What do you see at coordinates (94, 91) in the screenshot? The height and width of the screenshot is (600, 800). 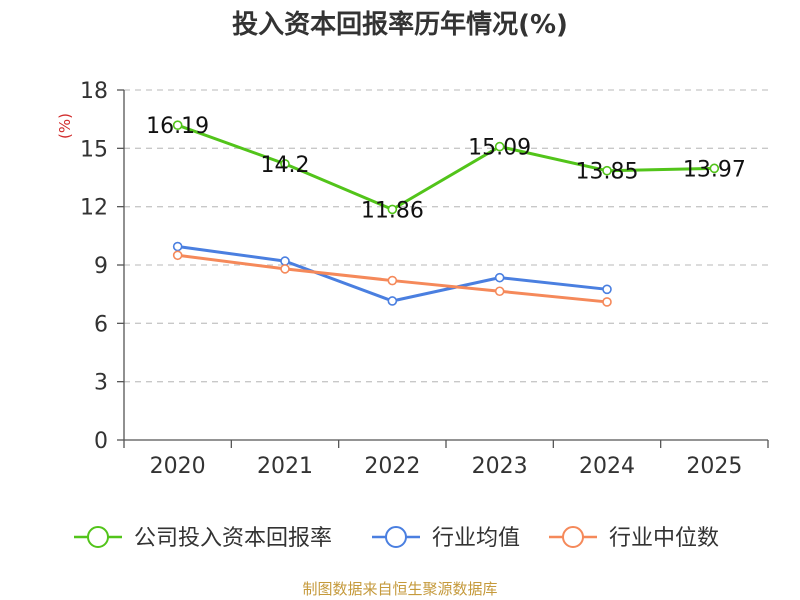 I see `y-tick-label: 18` at bounding box center [94, 91].